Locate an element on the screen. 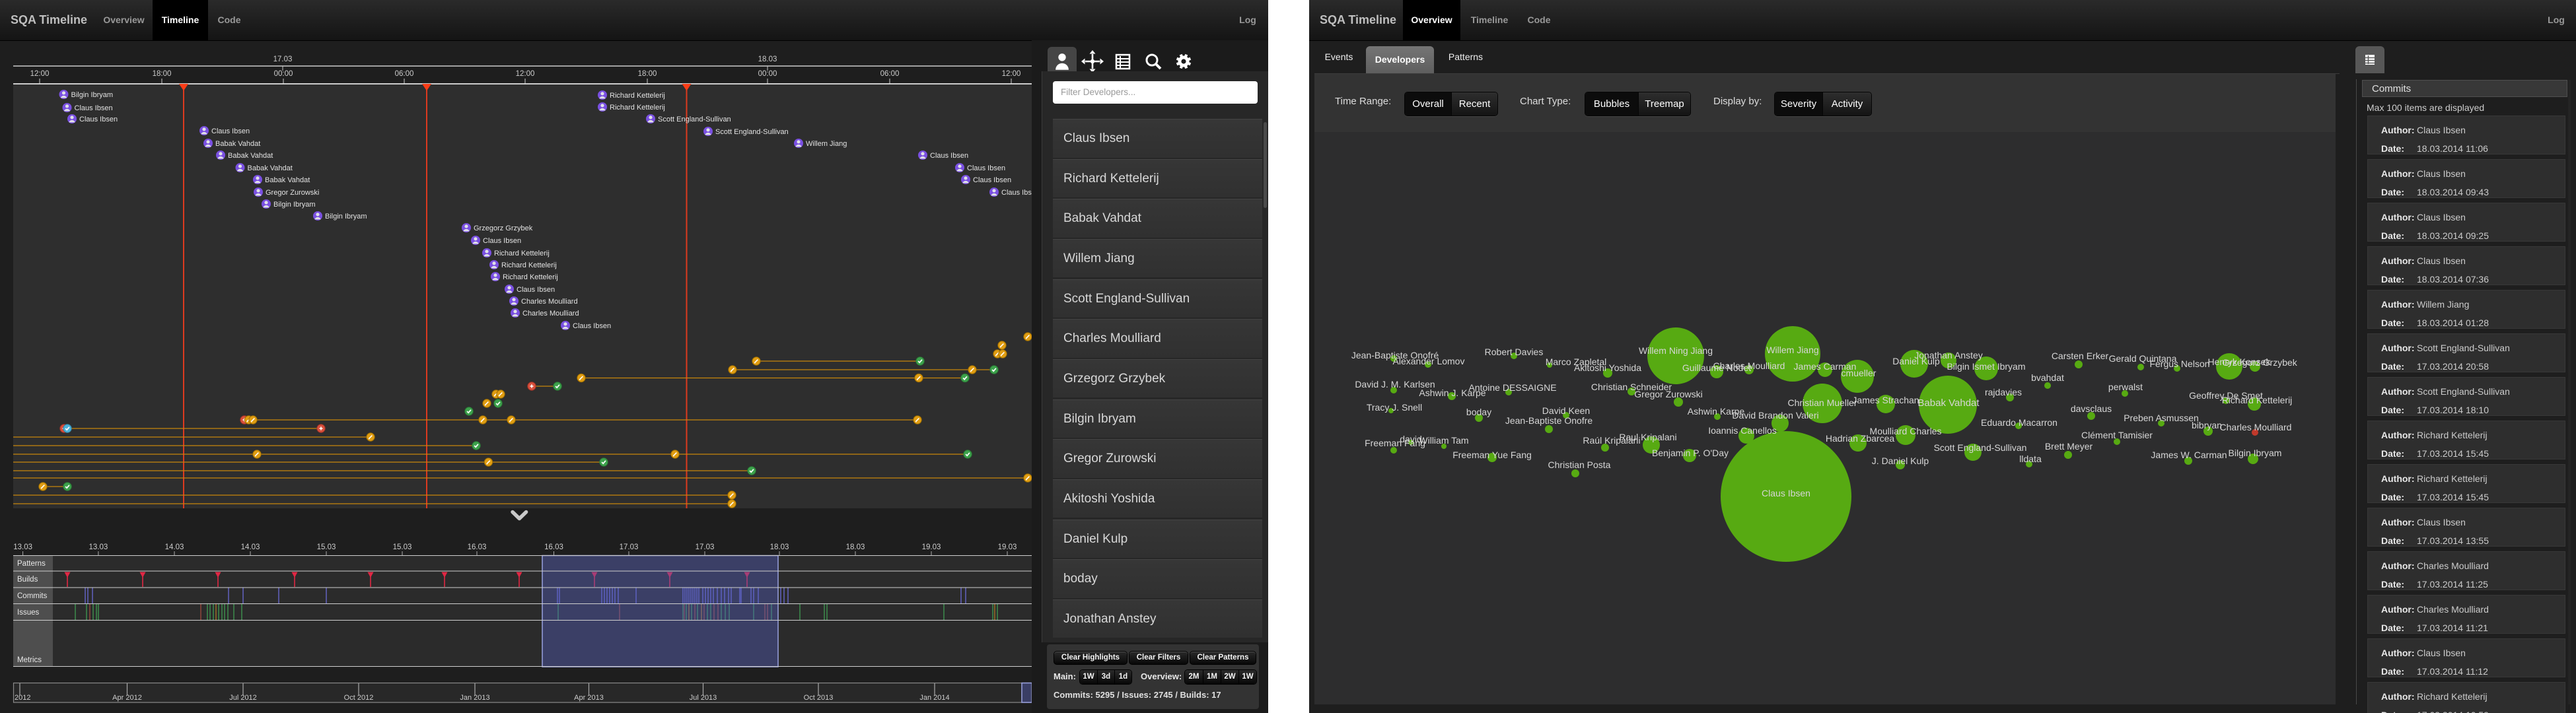 Image resolution: width=2576 pixels, height=713 pixels. svg-text: David J. M. Karlsen is located at coordinates (1395, 385).